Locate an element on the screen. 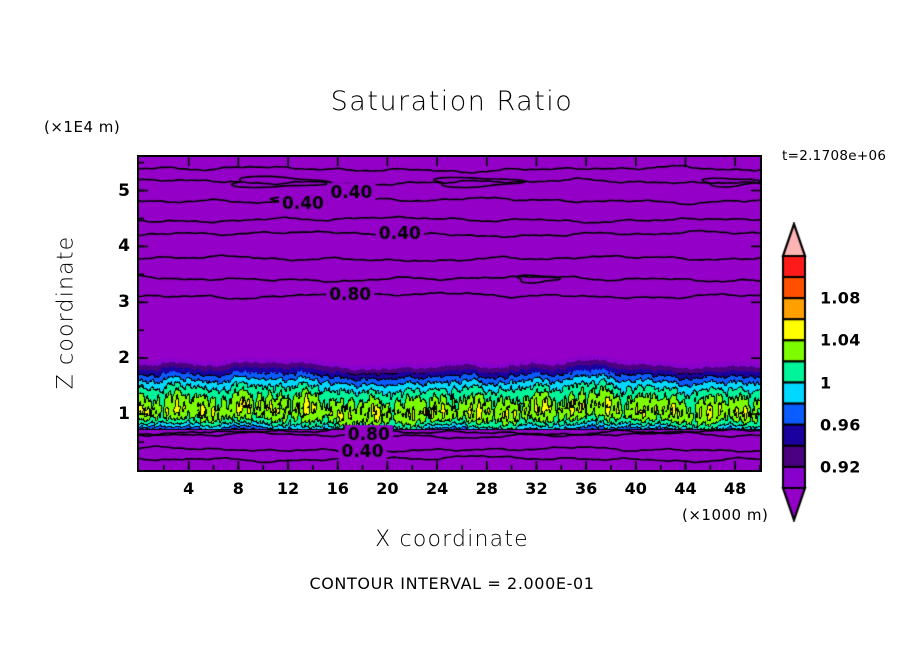  y-tick-label: 1 is located at coordinates (124, 414).